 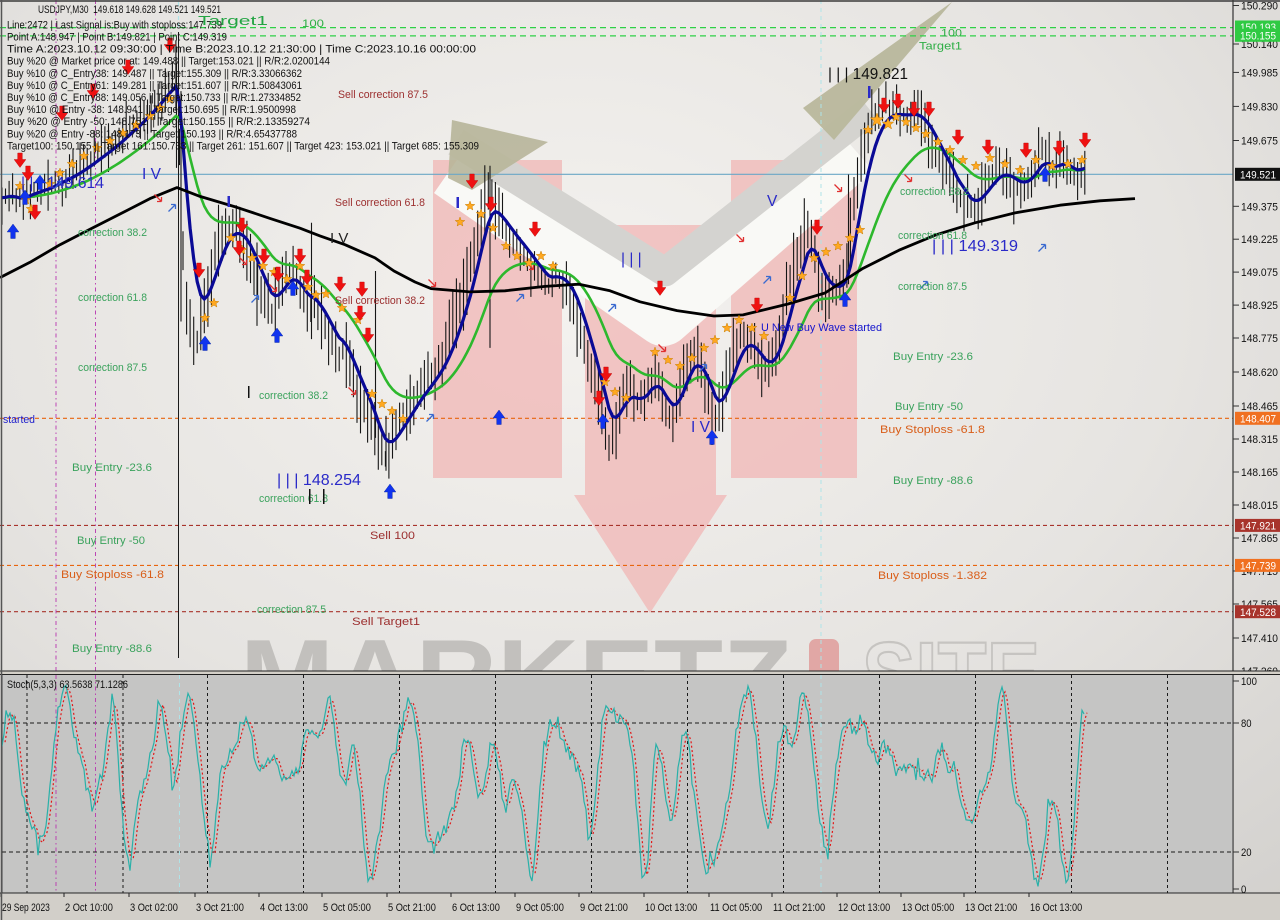 I want to click on svg-text: 149.375, so click(x=1259, y=207).